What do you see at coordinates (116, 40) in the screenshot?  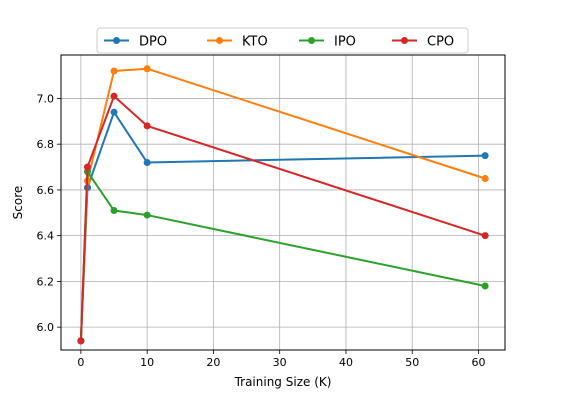 I see `legend-marker-dpo` at bounding box center [116, 40].